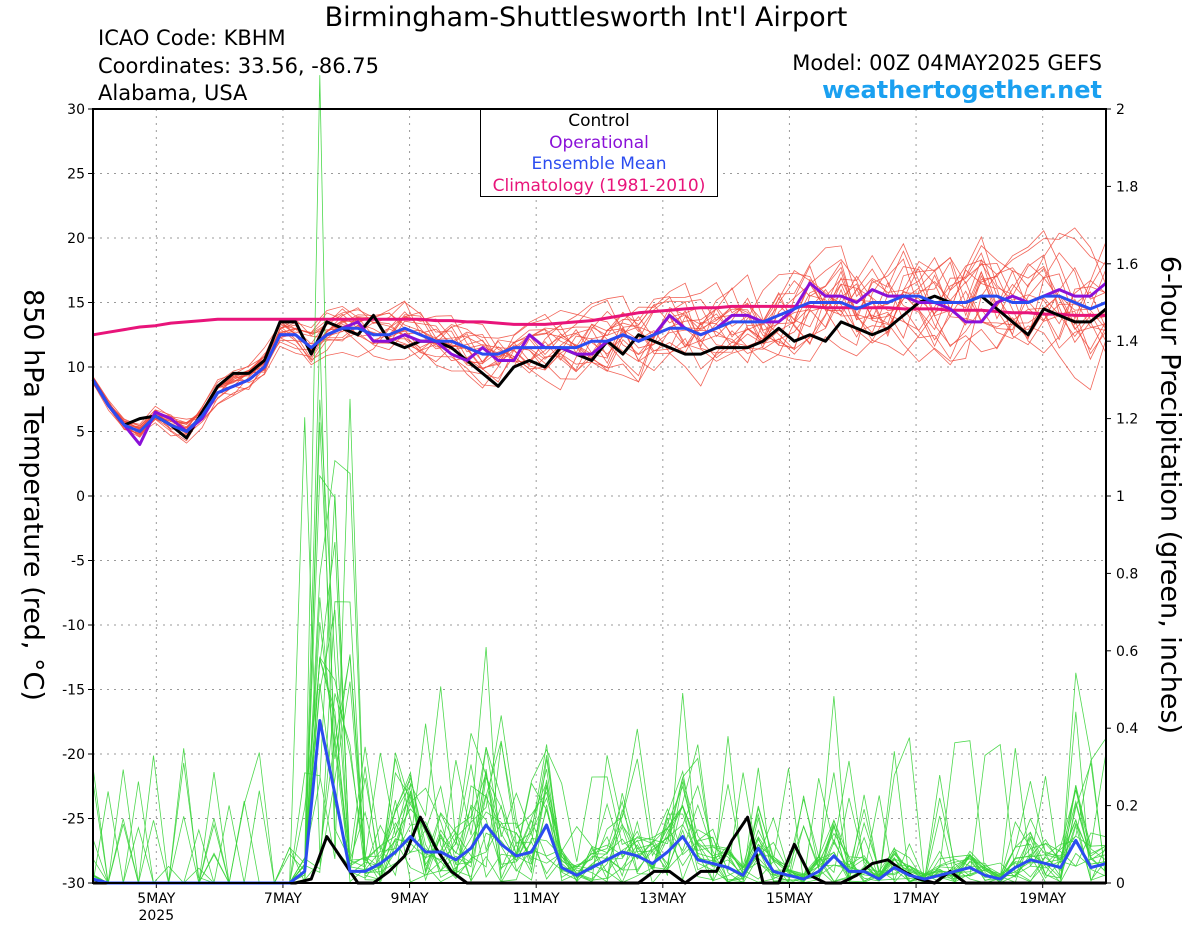 Image resolution: width=1200 pixels, height=927 pixels. I want to click on tick-label-right: 0.4, so click(1127, 729).